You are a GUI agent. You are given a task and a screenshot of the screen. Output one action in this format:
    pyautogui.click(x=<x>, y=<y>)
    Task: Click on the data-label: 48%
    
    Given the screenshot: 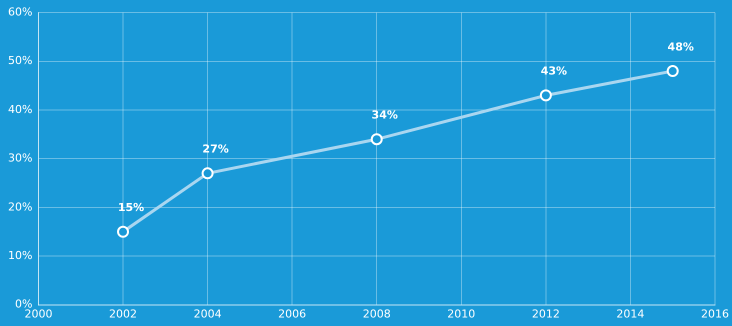 What is the action you would take?
    pyautogui.click(x=681, y=47)
    